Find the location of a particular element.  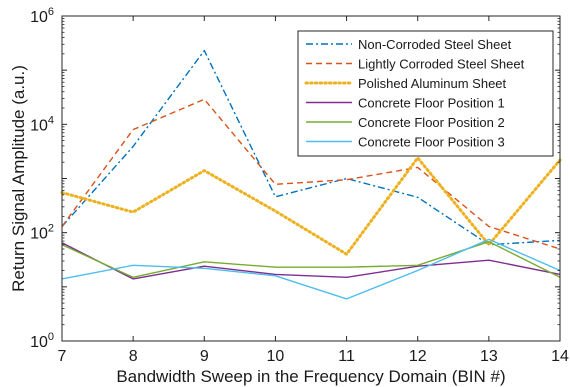

x-tick-label: 10 is located at coordinates (276, 356).